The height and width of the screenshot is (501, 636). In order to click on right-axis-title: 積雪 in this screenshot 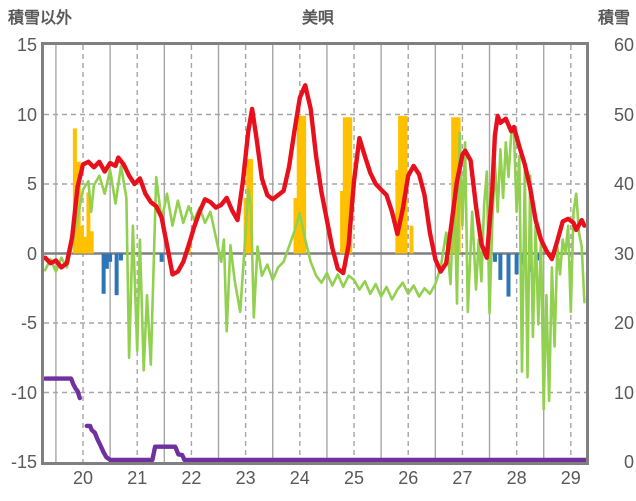, I will do `click(613, 18)`.